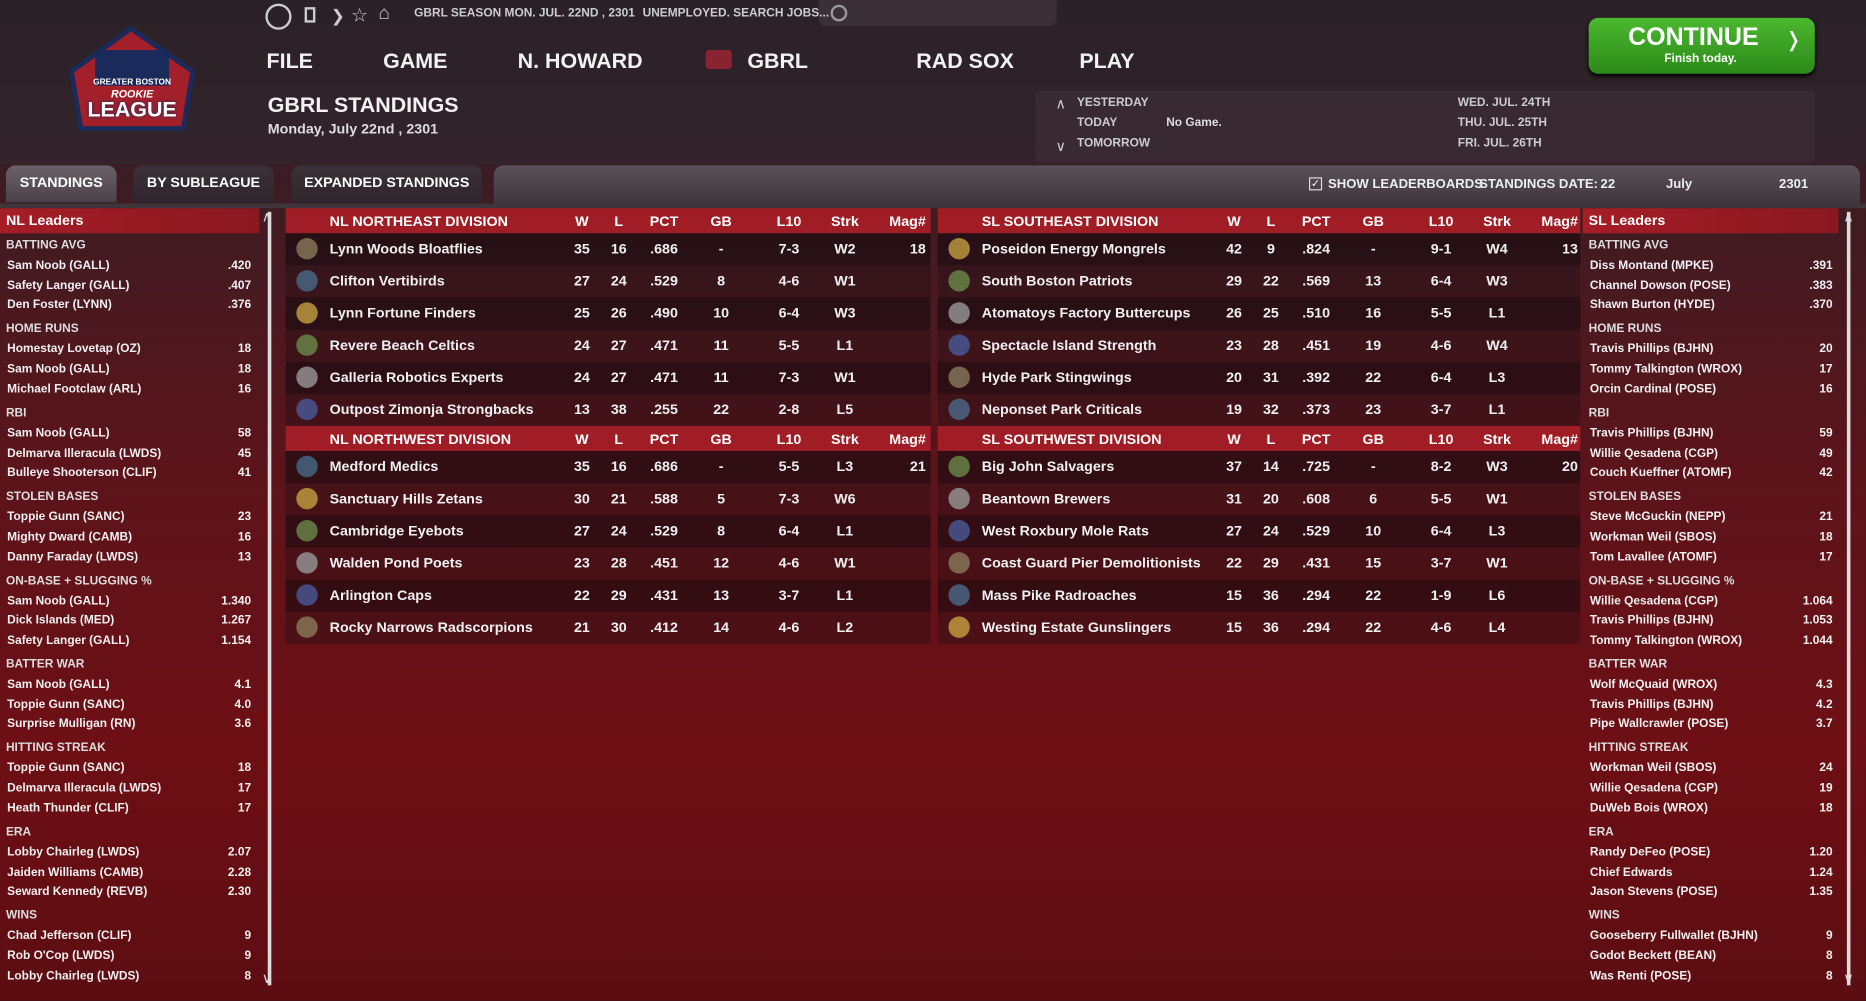  I want to click on leader-name: Jaiden Williams (CAMB), so click(75, 872).